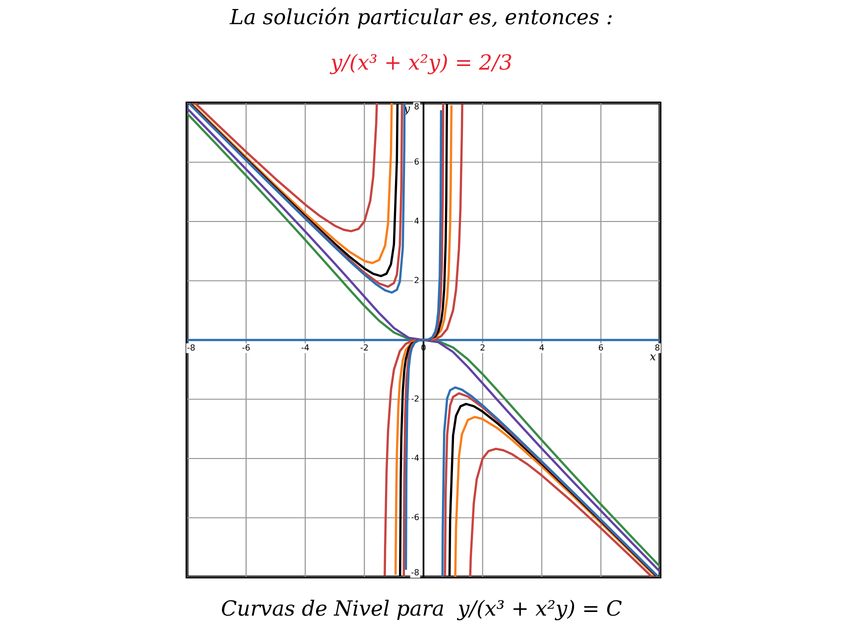 This screenshot has height=639, width=843. Describe the element at coordinates (414, 398) in the screenshot. I see `y-tick-label: -2` at that location.